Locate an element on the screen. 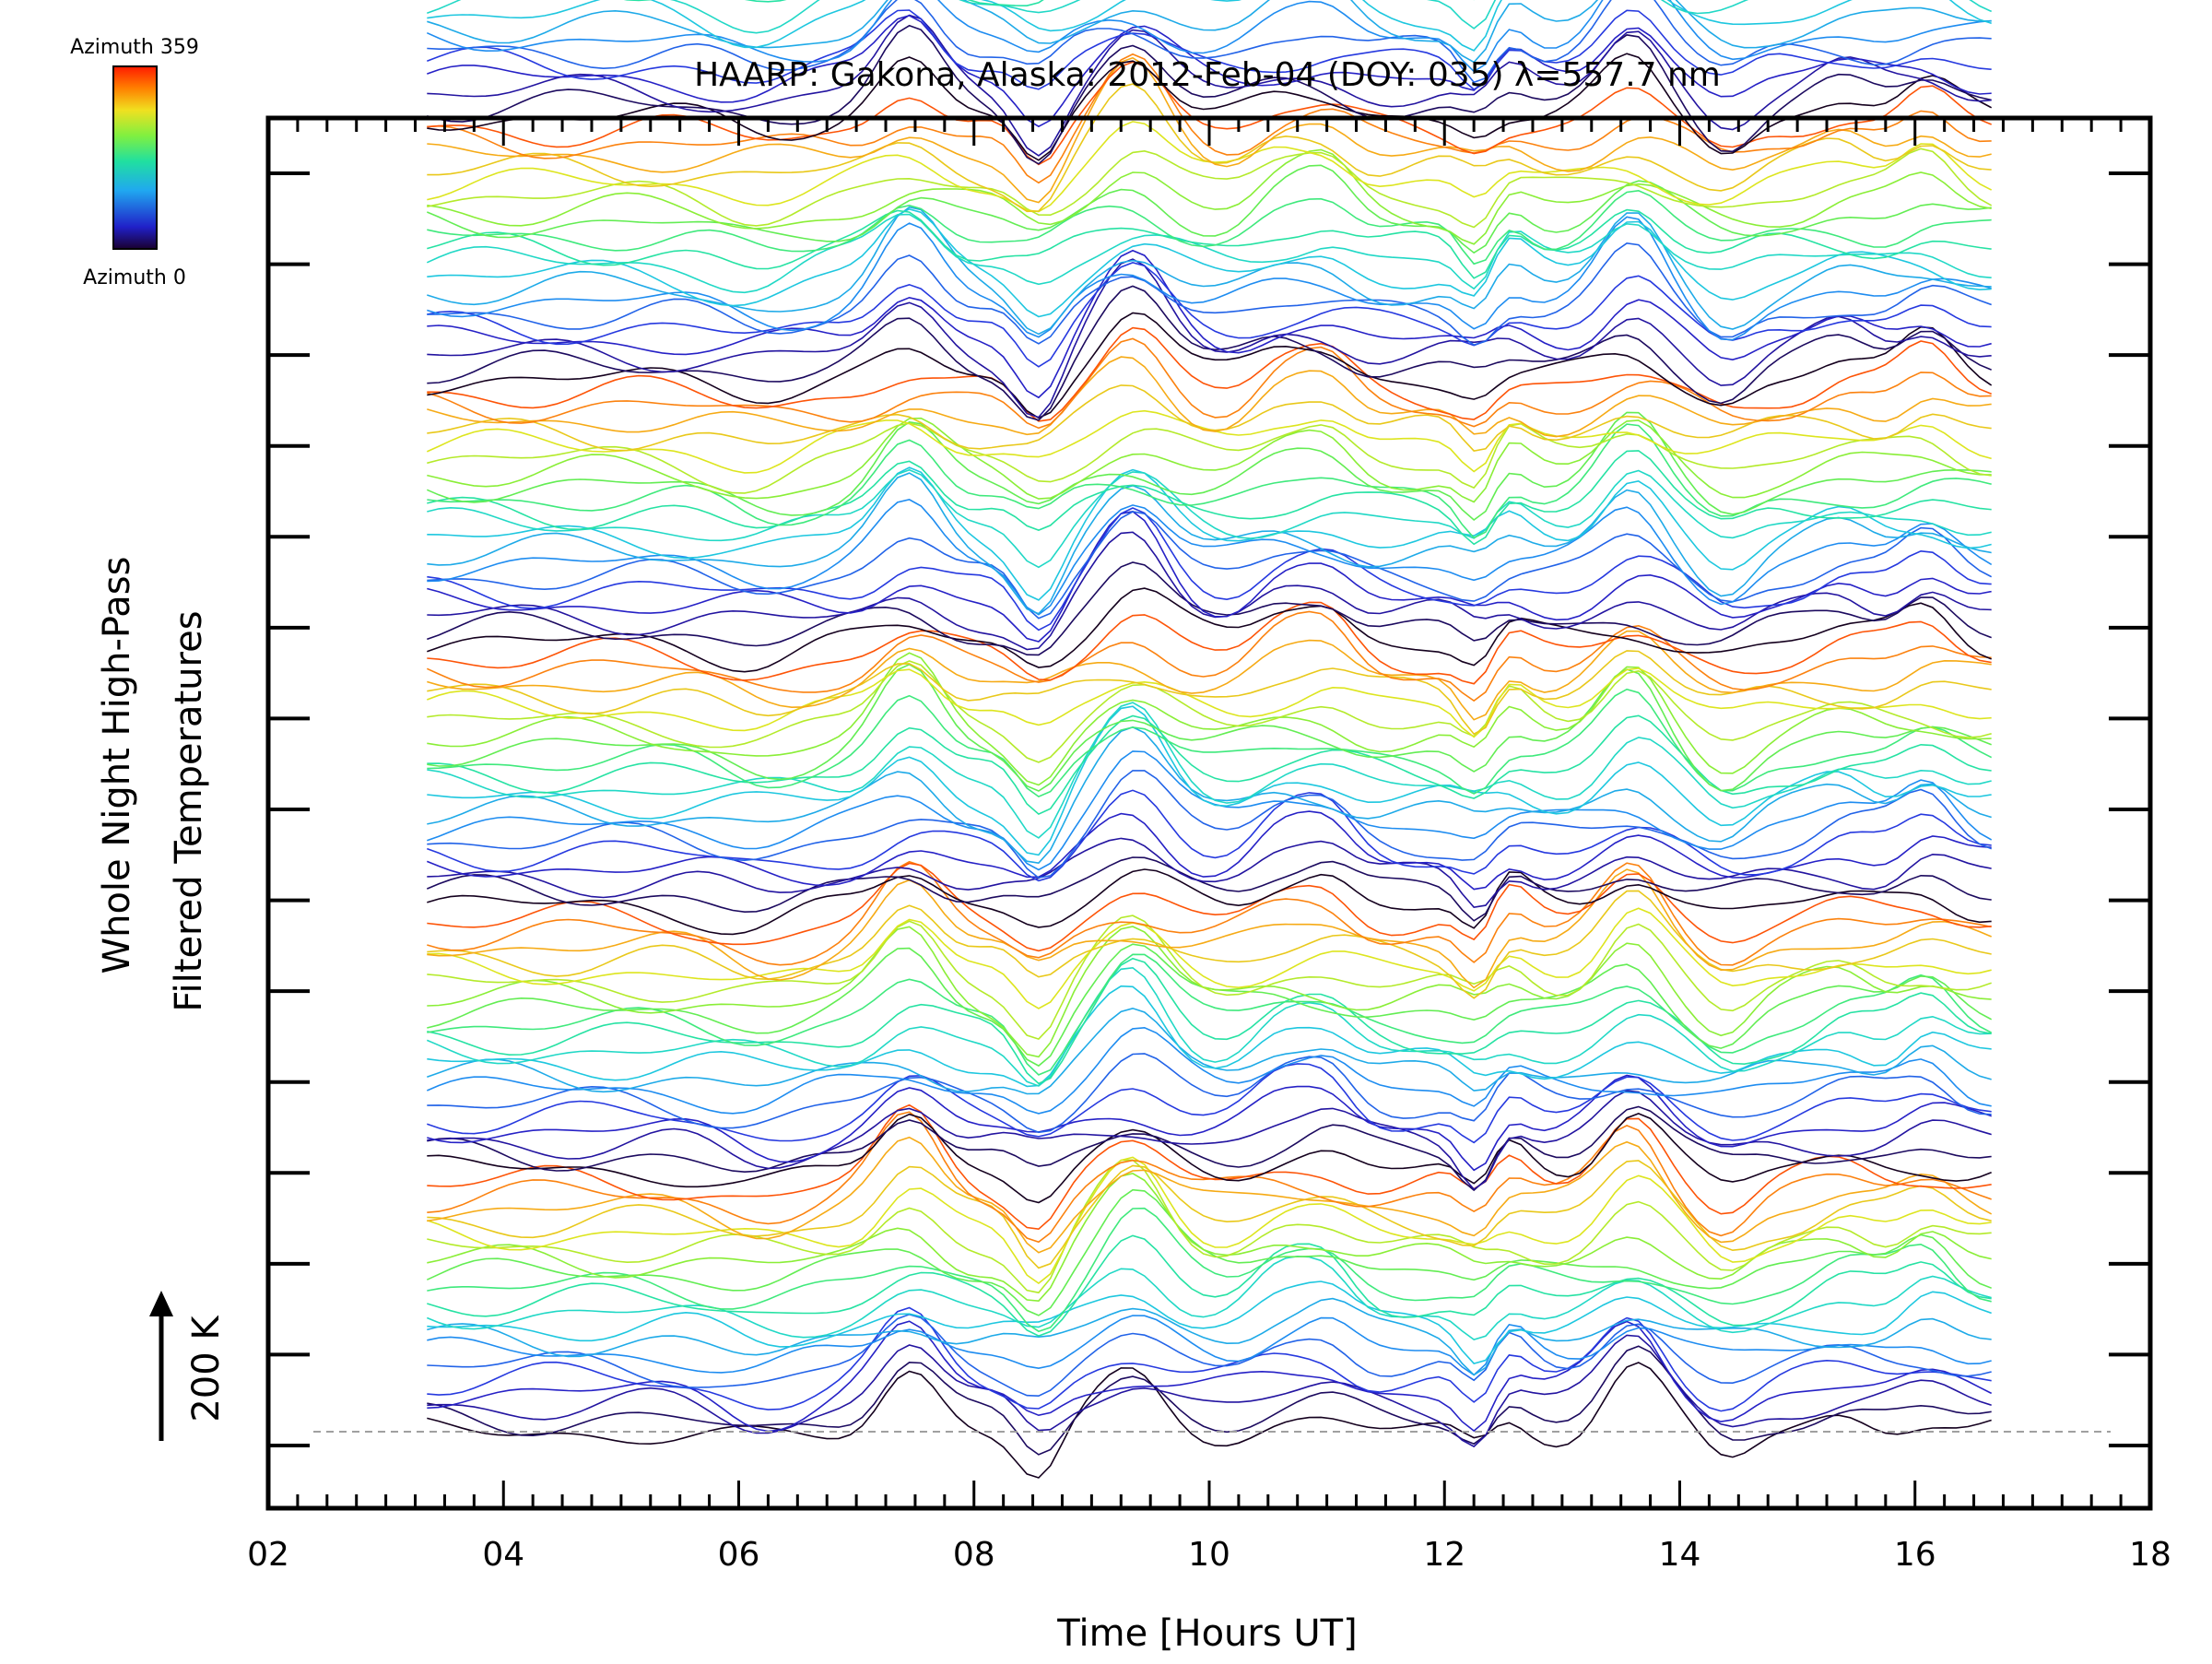 The image size is (2212, 1664). x-tick-label: 12 is located at coordinates (1444, 1555).